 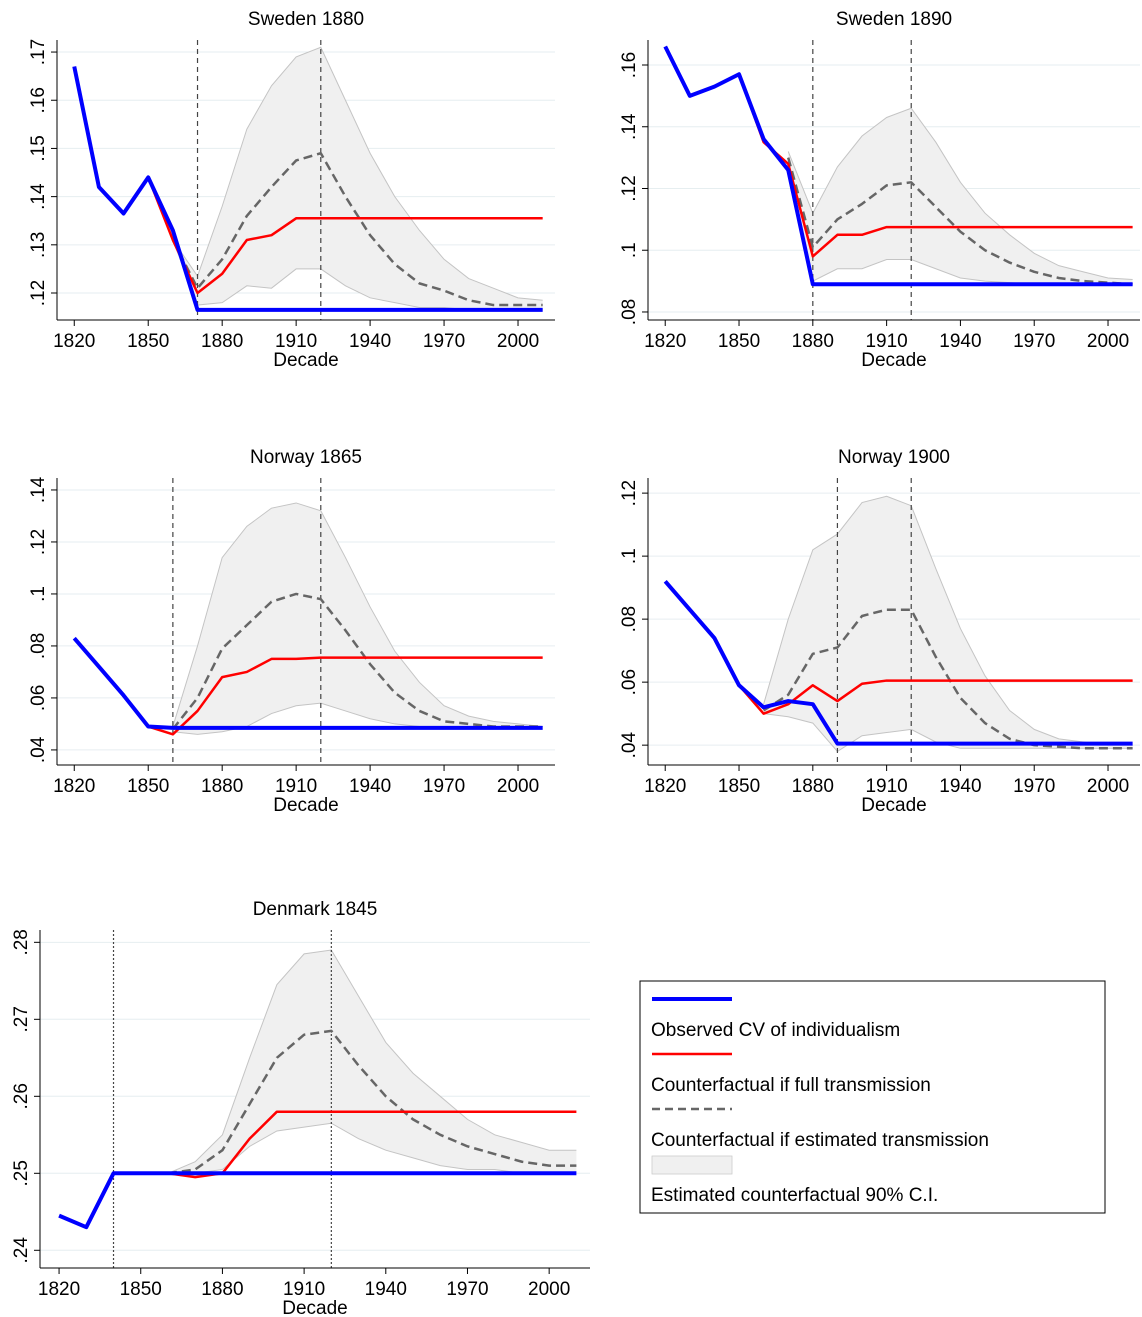 I want to click on legend-box, so click(x=872, y=1097).